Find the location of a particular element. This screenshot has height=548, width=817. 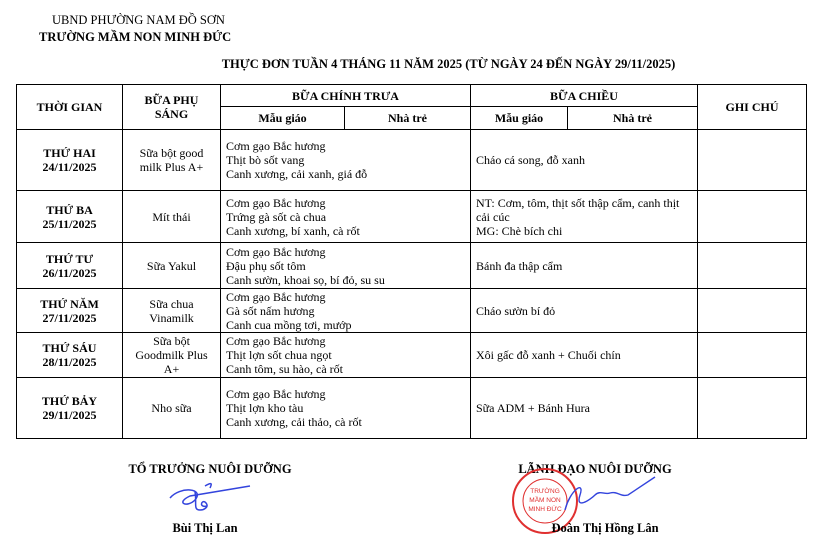

right-signer-title: LÃNH ĐẠO NUÔI DƯỠNG is located at coordinates (595, 469).